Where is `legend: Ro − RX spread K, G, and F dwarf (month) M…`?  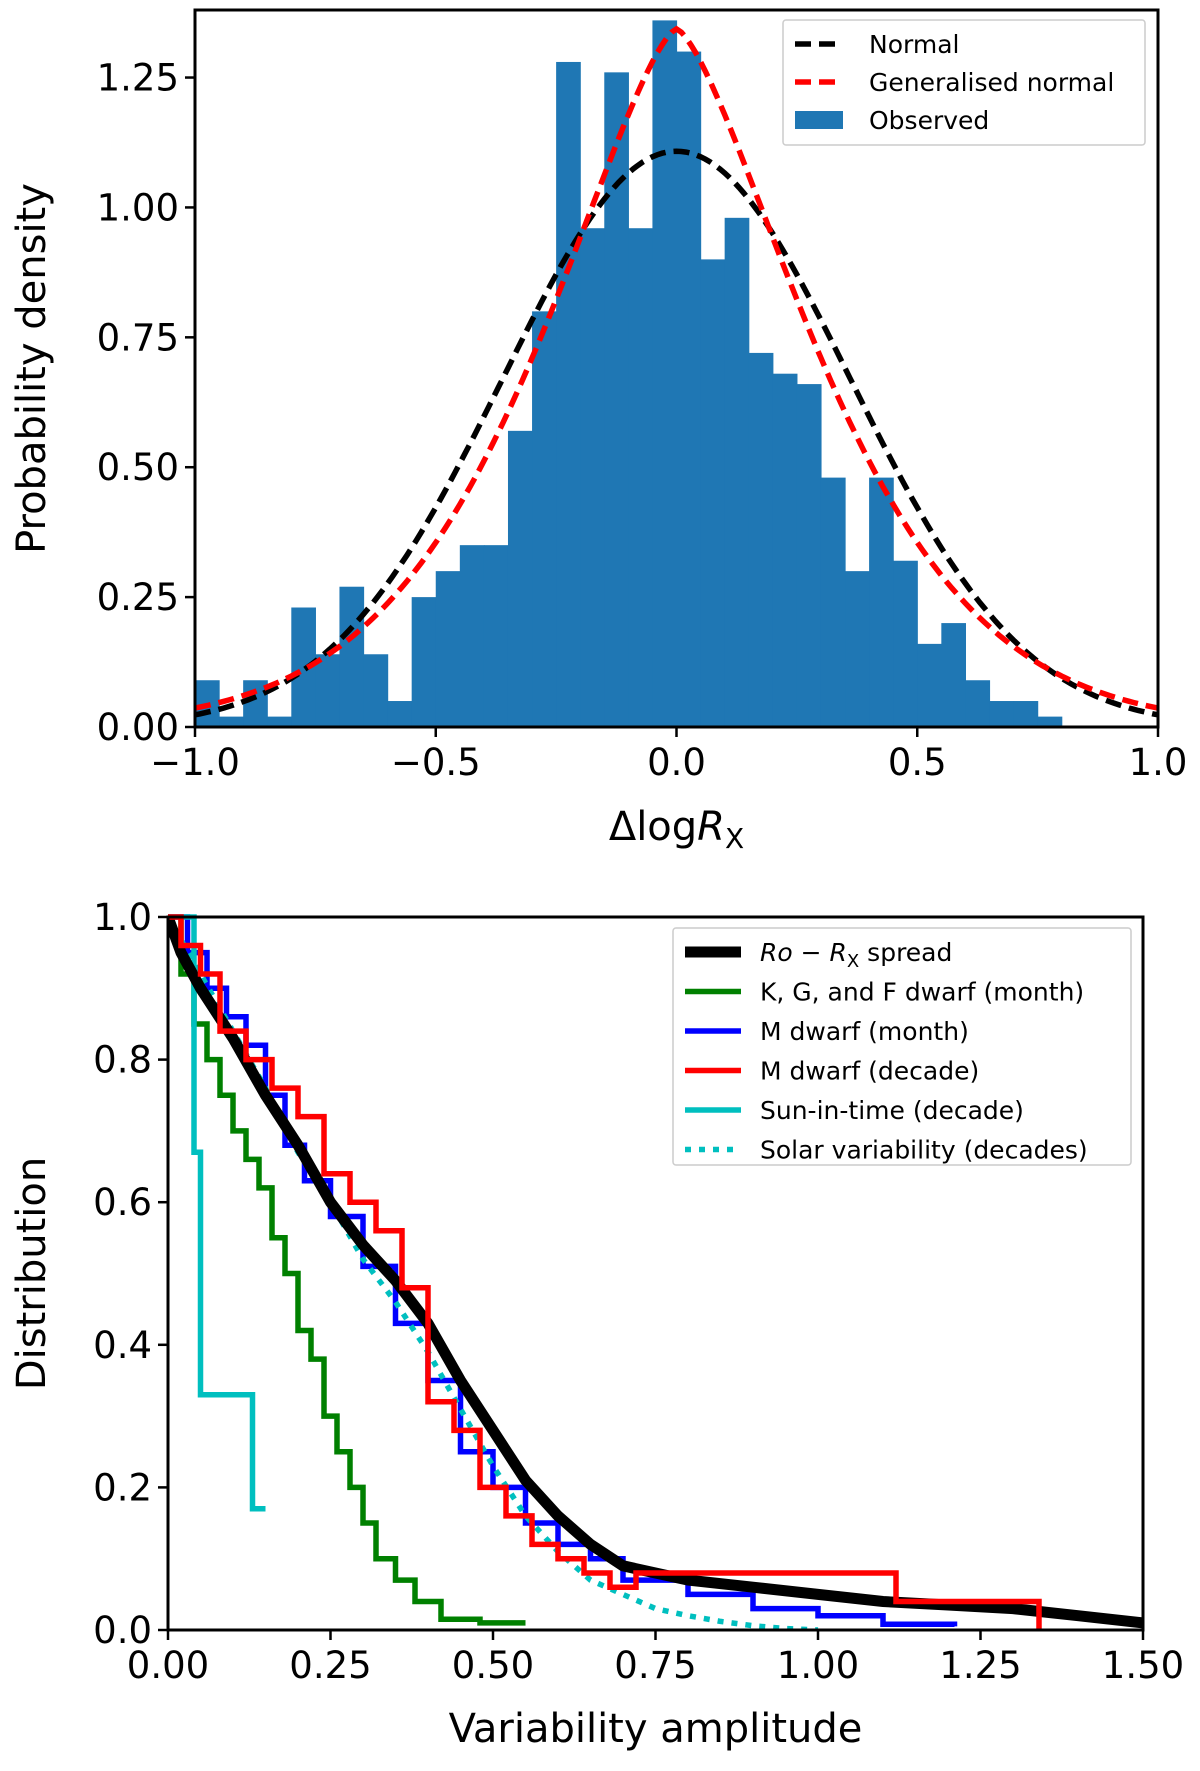 legend: Ro − RX spread K, G, and F dwarf (month) M… is located at coordinates (902, 1046).